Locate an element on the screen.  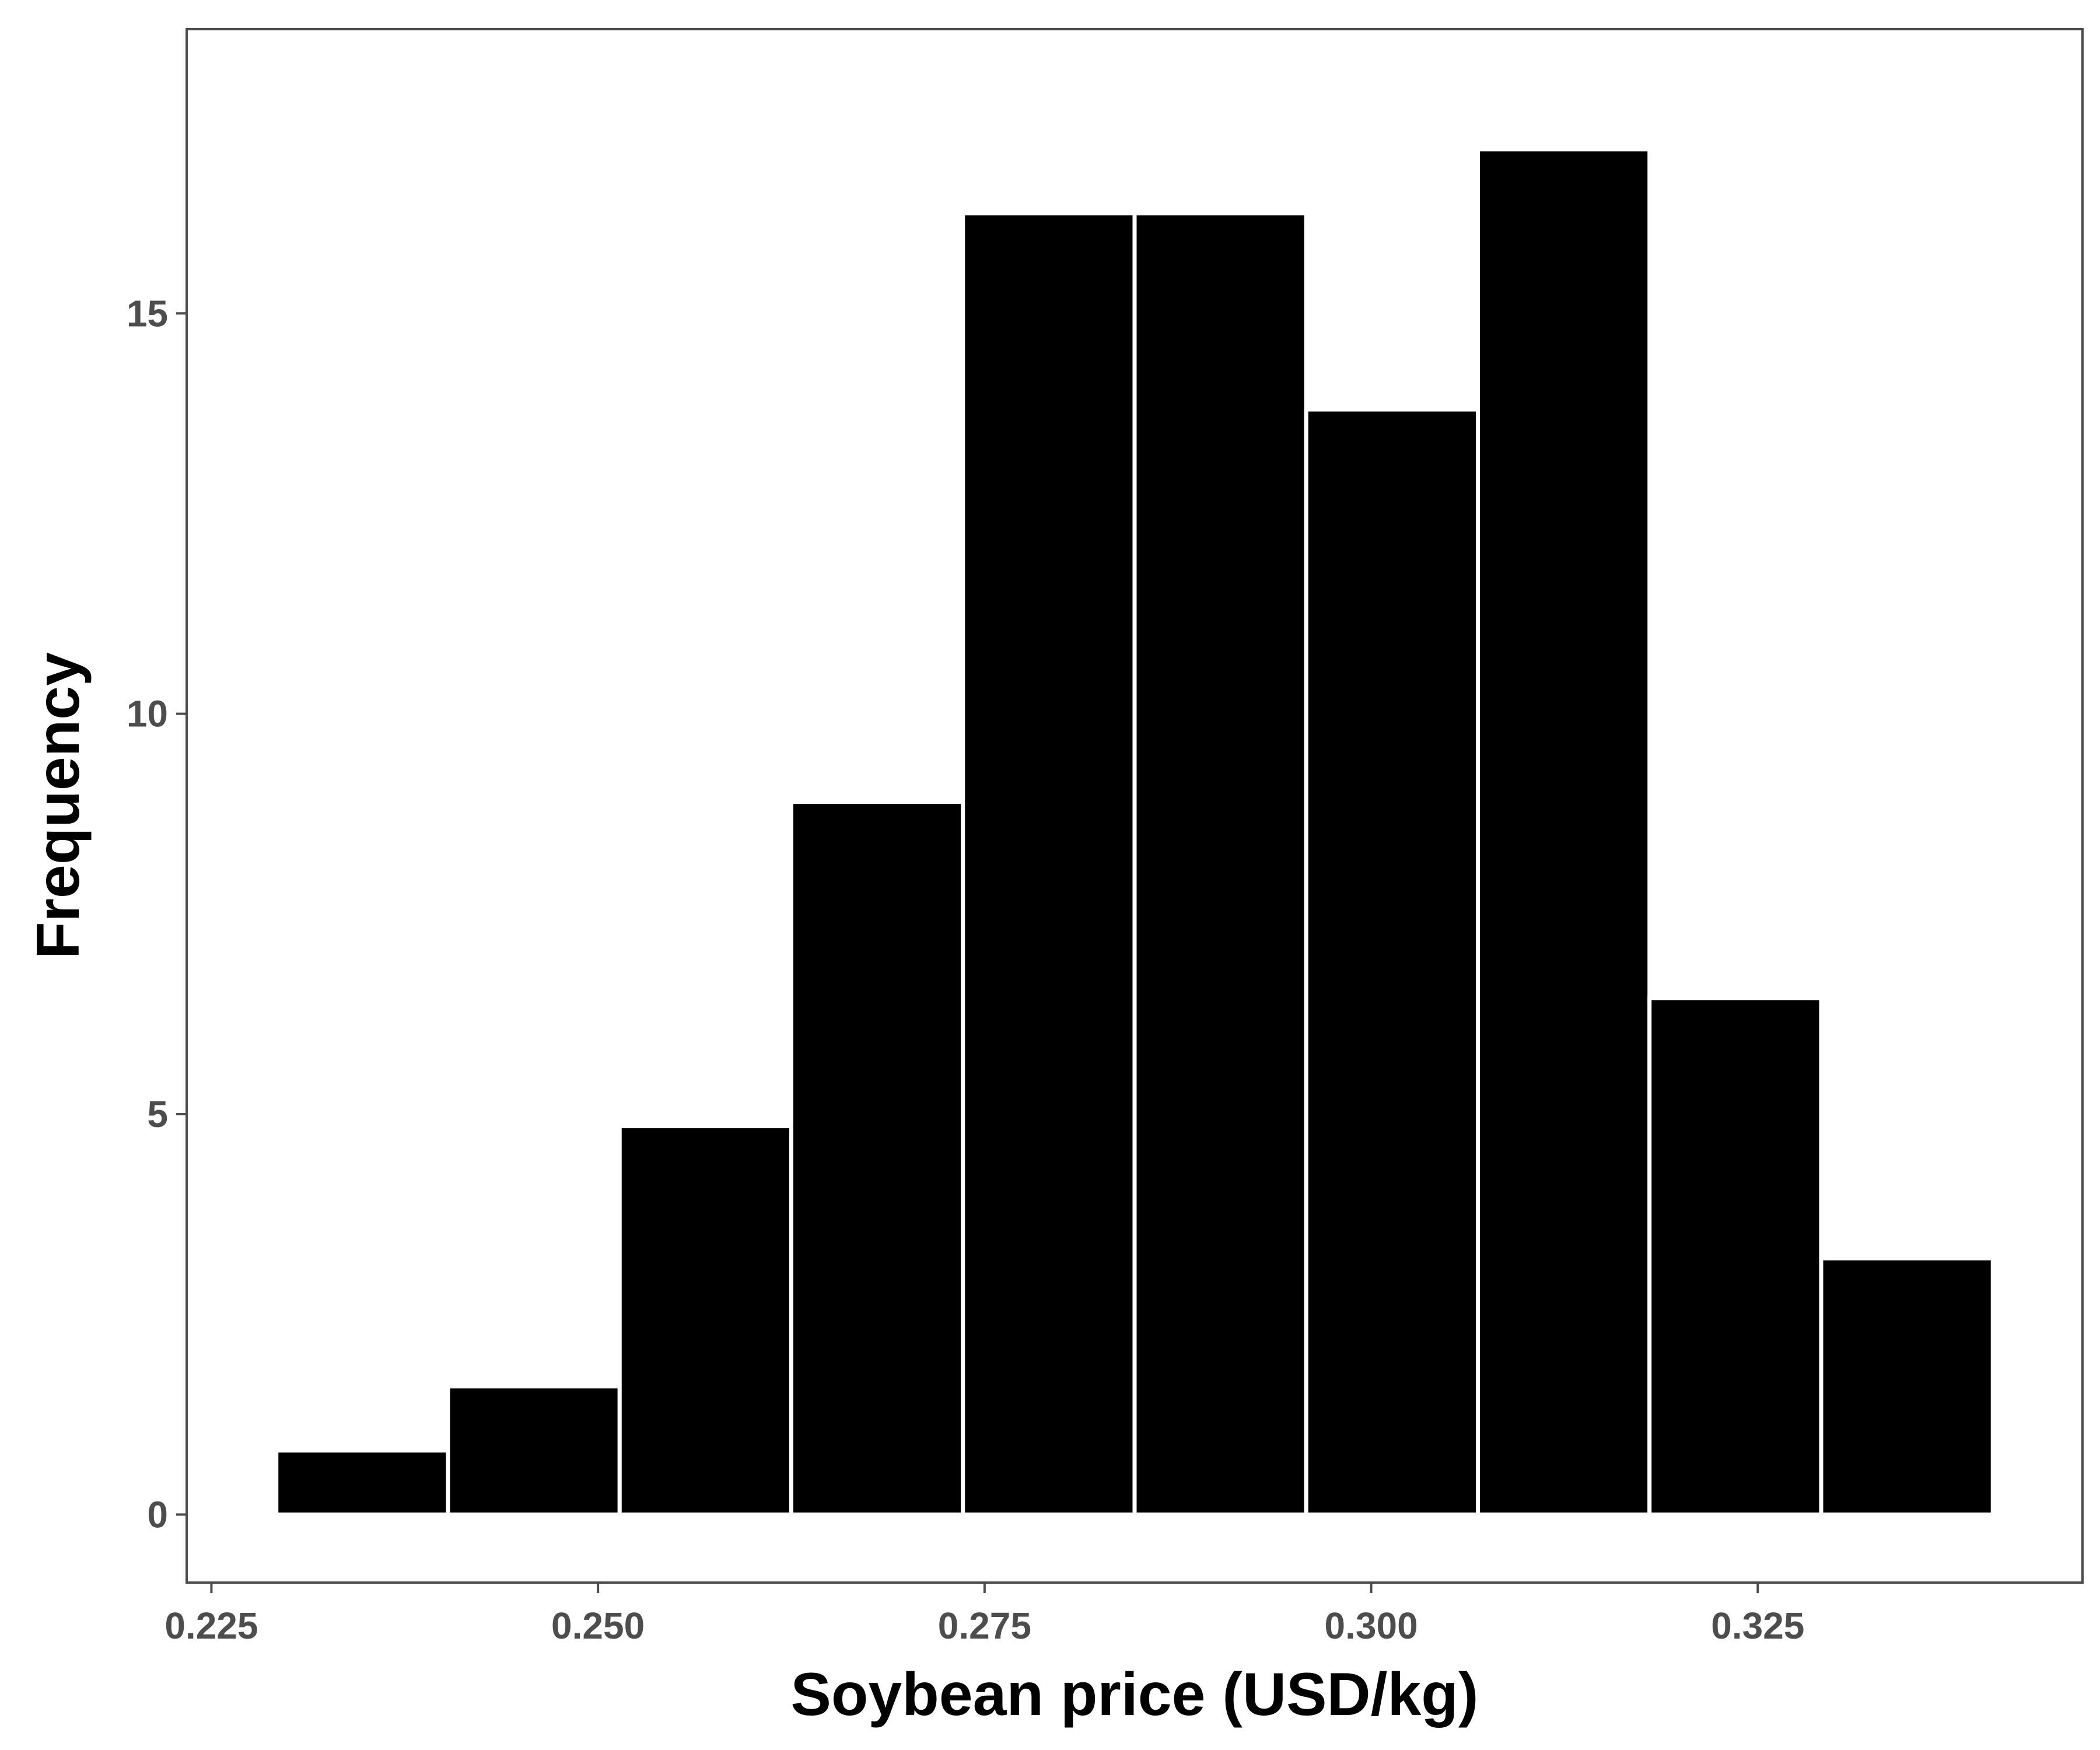
y-axis-title: Frequency is located at coordinates (58, 806).